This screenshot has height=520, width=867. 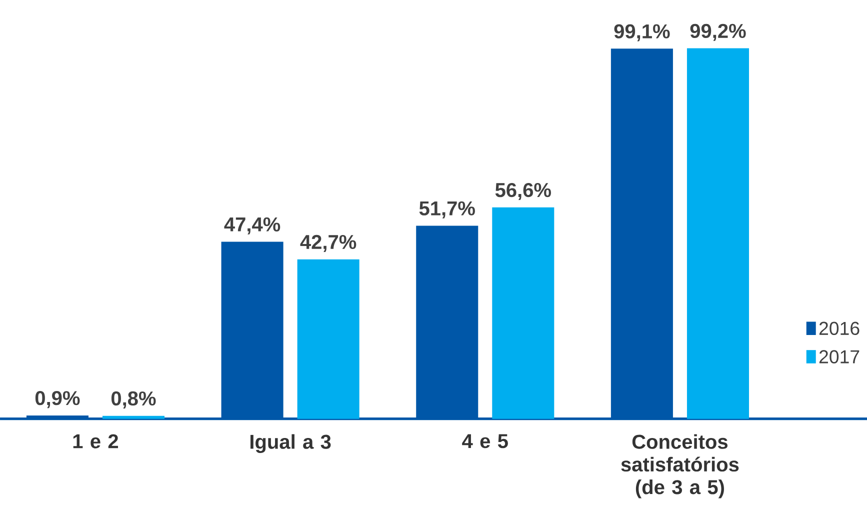 What do you see at coordinates (839, 357) in the screenshot?
I see `legend-label: 2017` at bounding box center [839, 357].